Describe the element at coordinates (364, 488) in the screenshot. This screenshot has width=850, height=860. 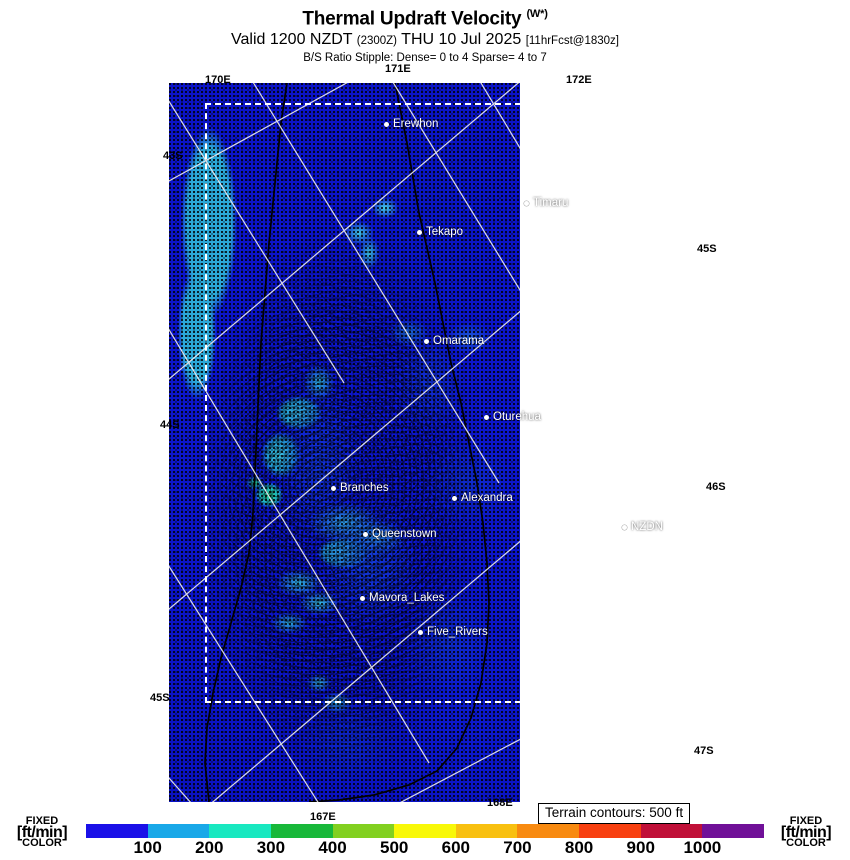
I see `city-label: Branches` at that location.